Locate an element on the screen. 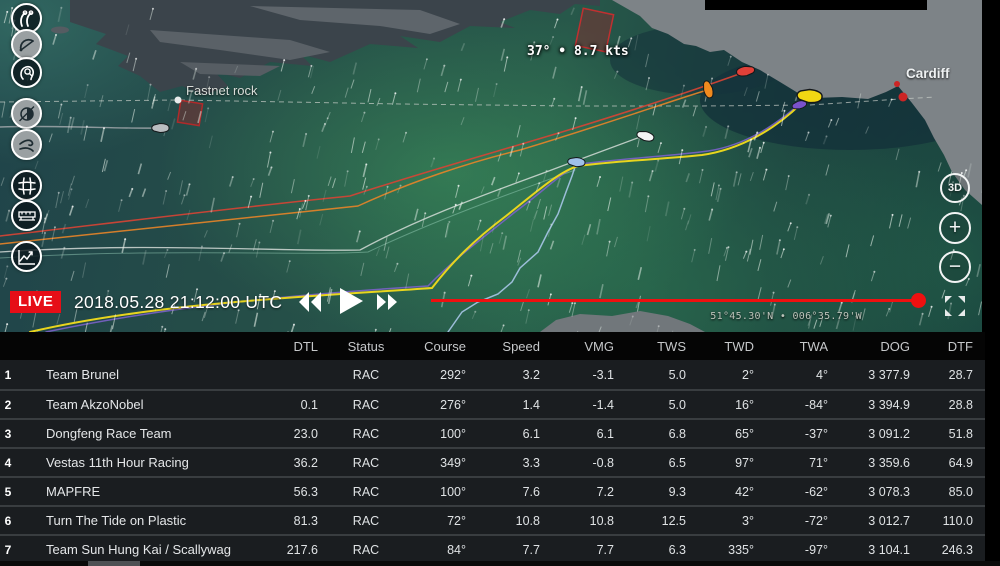 The width and height of the screenshot is (1000, 566). dividers-icon is located at coordinates (26, 18).